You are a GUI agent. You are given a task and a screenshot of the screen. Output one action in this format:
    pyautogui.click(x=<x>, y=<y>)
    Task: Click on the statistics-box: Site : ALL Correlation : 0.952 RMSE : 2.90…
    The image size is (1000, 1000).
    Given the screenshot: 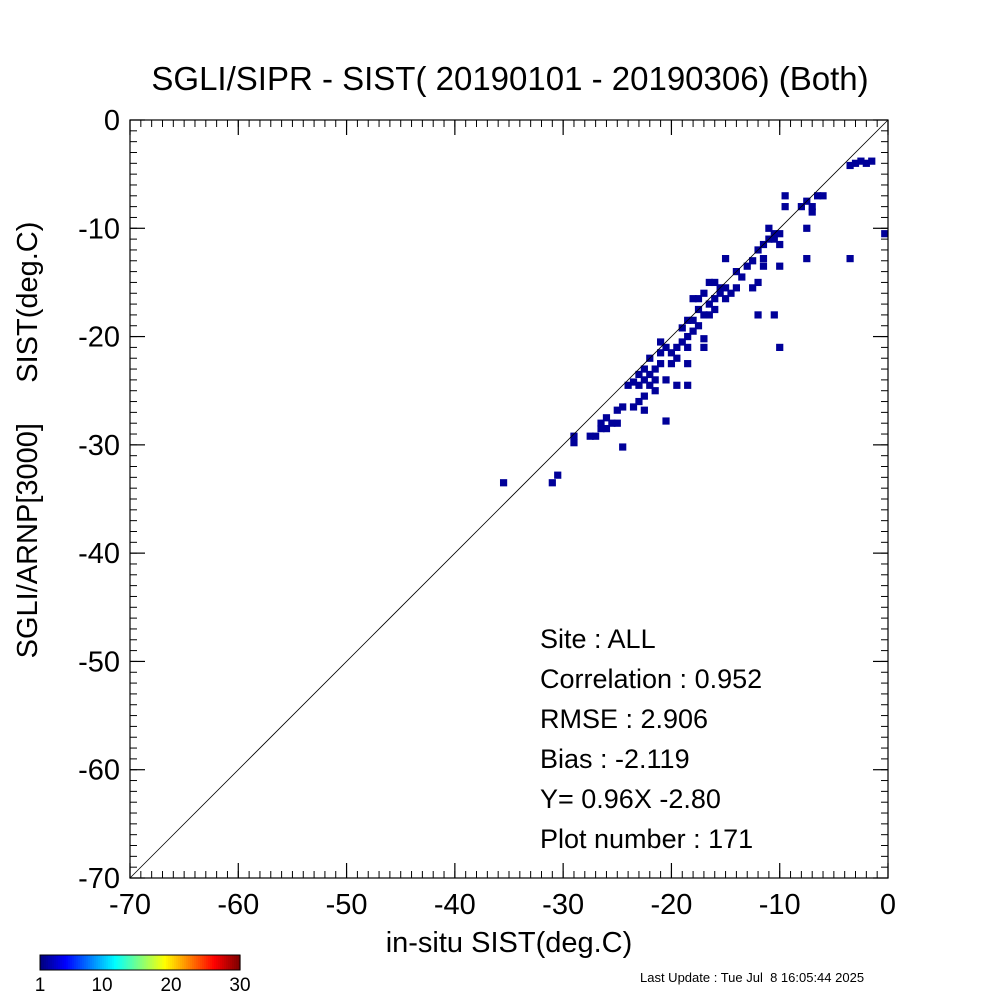 What is the action you would take?
    pyautogui.click(x=651, y=739)
    